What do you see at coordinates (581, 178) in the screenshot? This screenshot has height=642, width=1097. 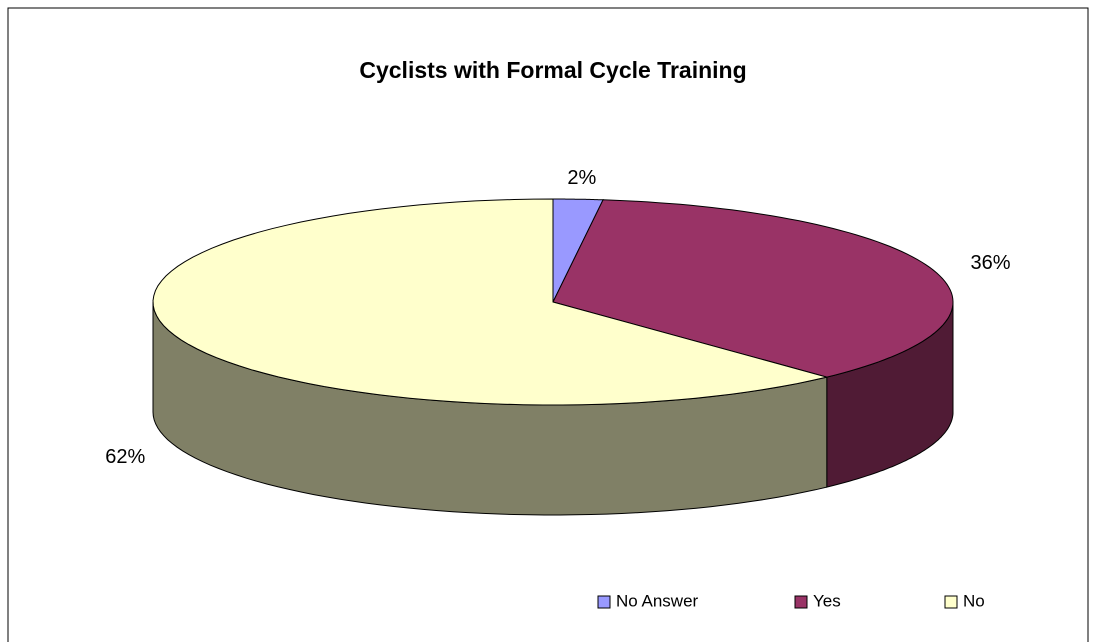 I see `data-label: 2%` at bounding box center [581, 178].